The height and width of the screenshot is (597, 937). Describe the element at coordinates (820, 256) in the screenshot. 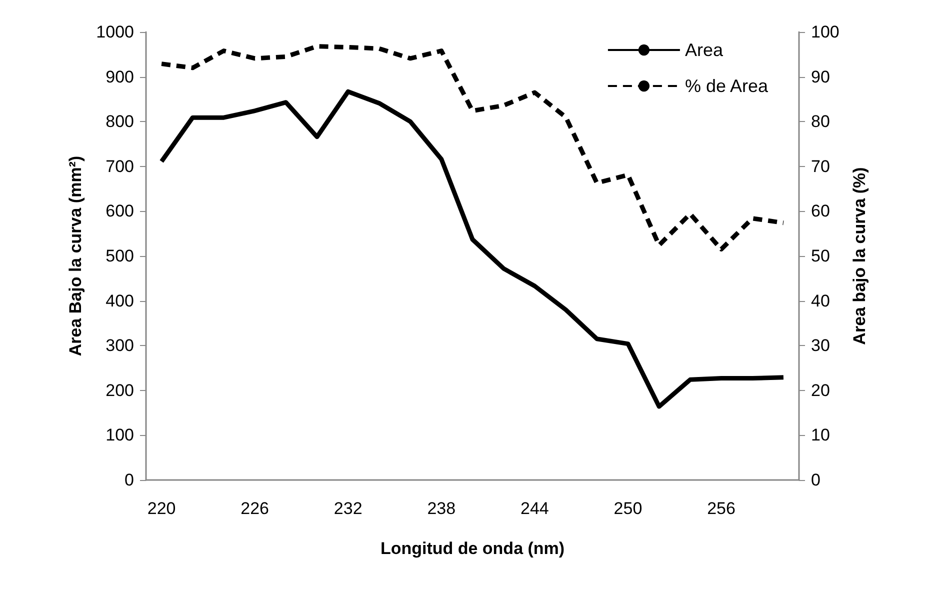

I see `y2-tick-label: 50` at that location.